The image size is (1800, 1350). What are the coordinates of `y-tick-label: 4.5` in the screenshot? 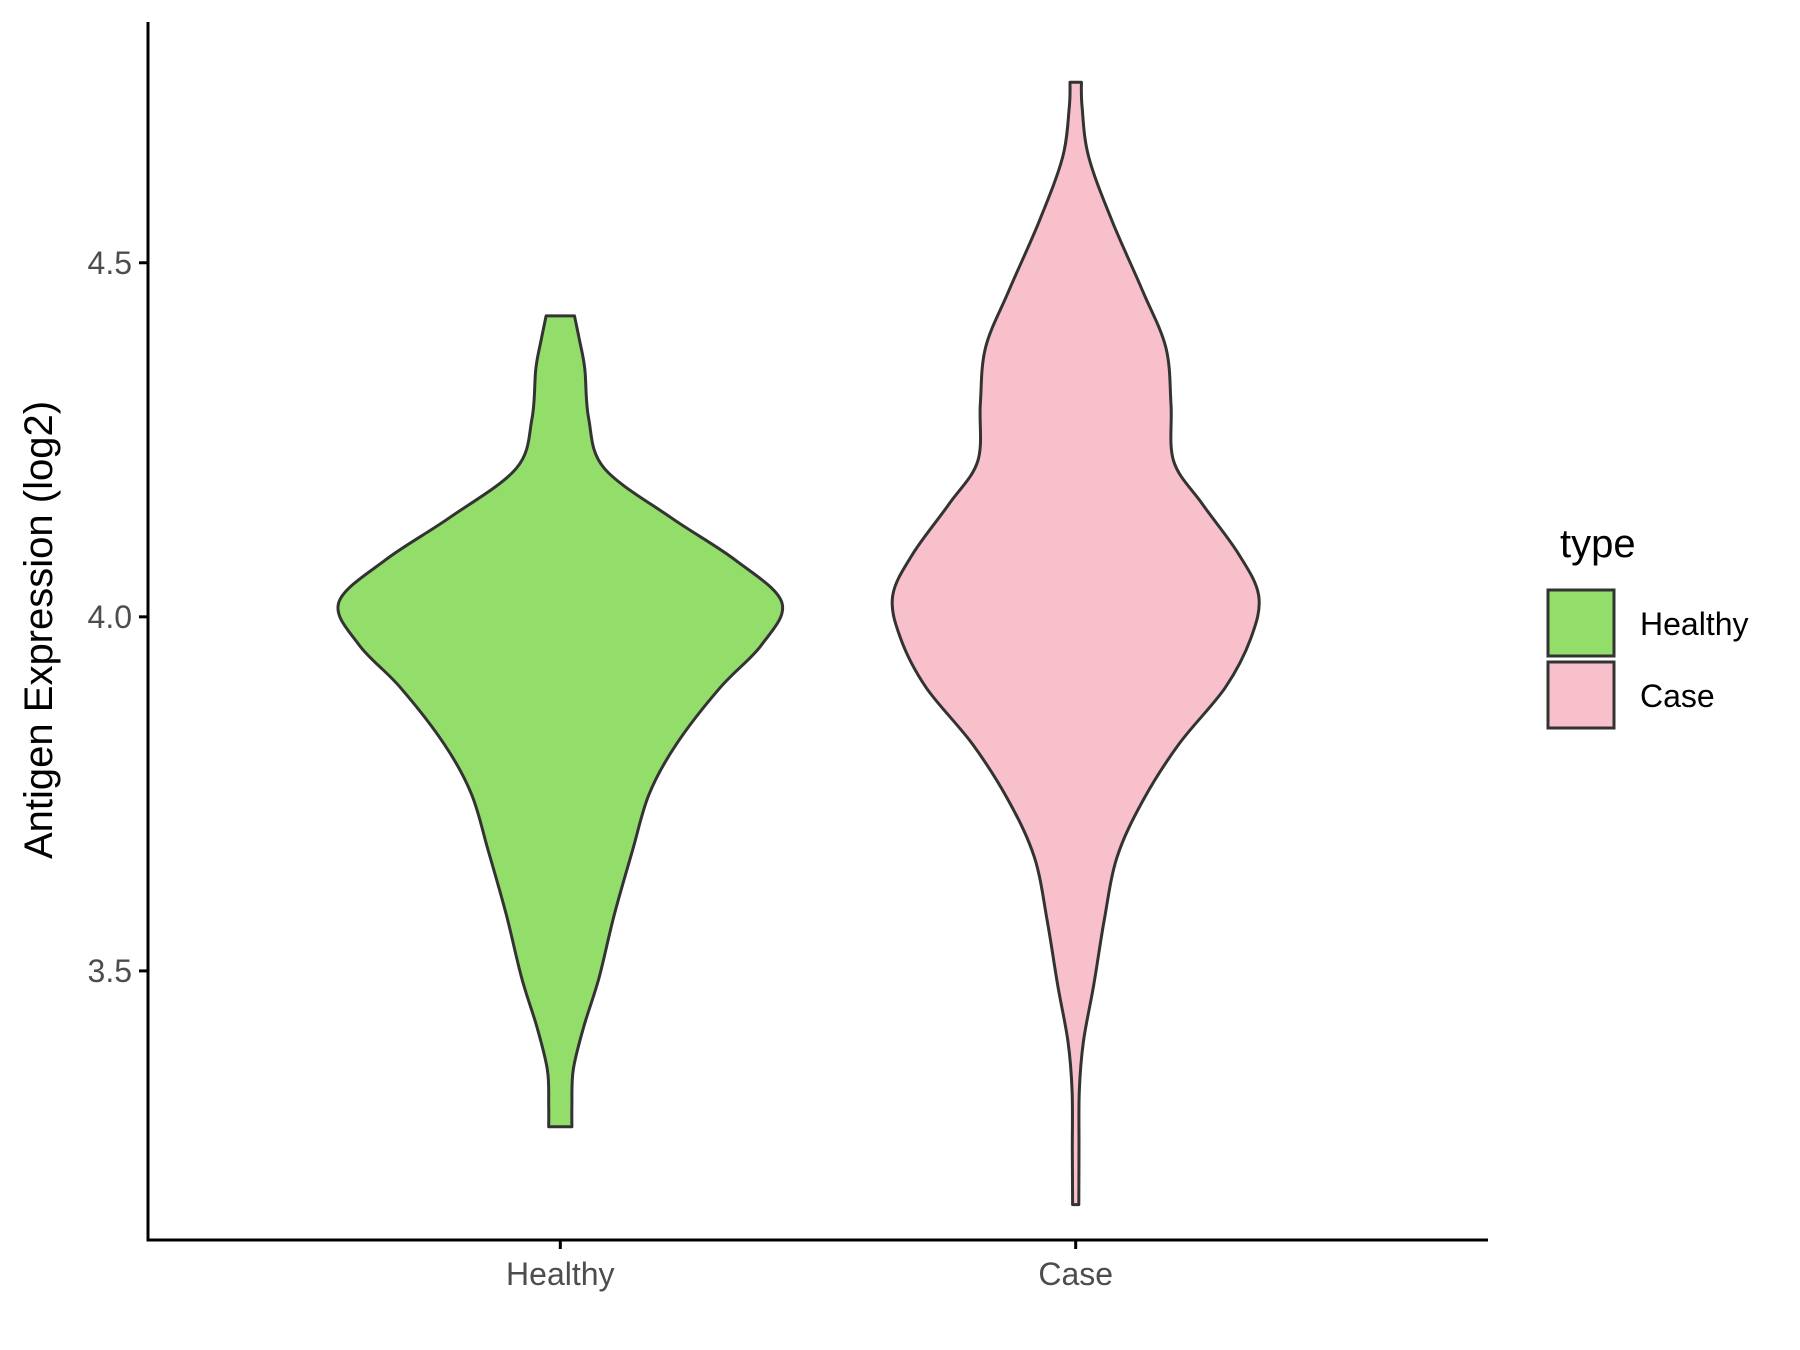 It's located at (110, 263).